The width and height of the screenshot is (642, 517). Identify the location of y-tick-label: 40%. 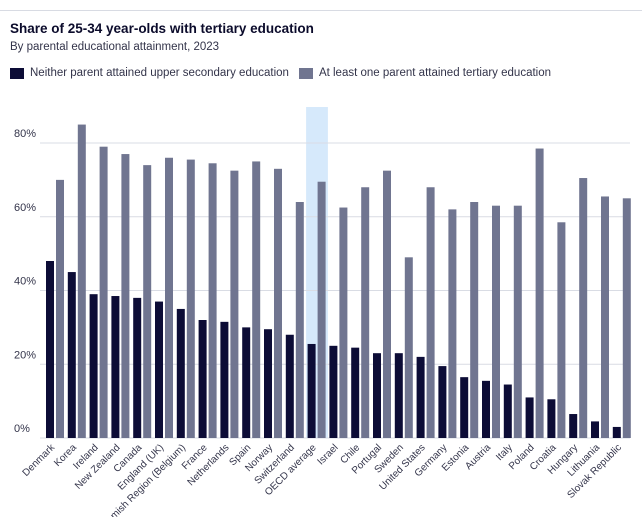
(25, 282).